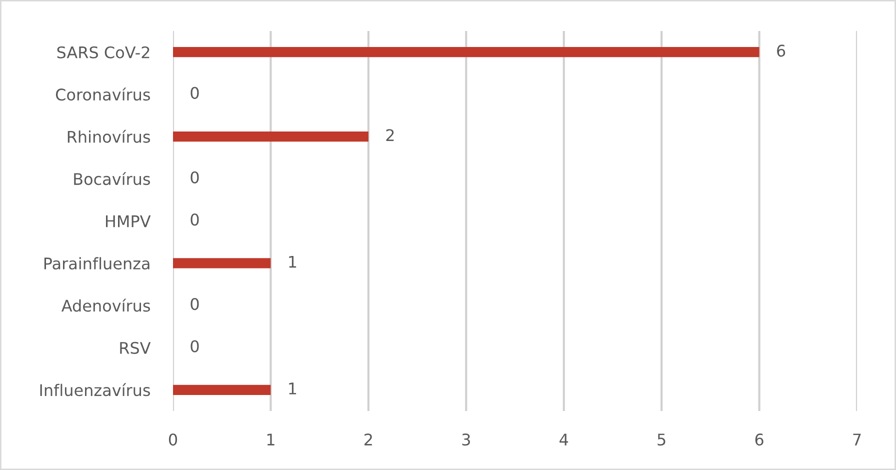  I want to click on y-tick-label: Parainfluenza, so click(97, 263).